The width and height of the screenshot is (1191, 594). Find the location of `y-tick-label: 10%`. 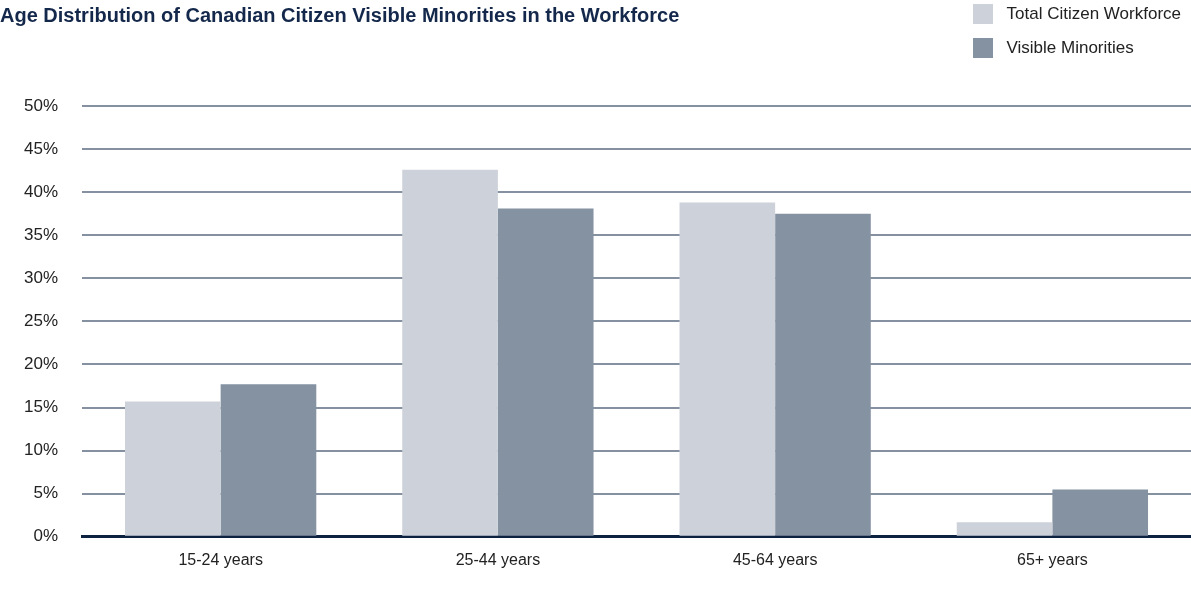

y-tick-label: 10% is located at coordinates (41, 450).